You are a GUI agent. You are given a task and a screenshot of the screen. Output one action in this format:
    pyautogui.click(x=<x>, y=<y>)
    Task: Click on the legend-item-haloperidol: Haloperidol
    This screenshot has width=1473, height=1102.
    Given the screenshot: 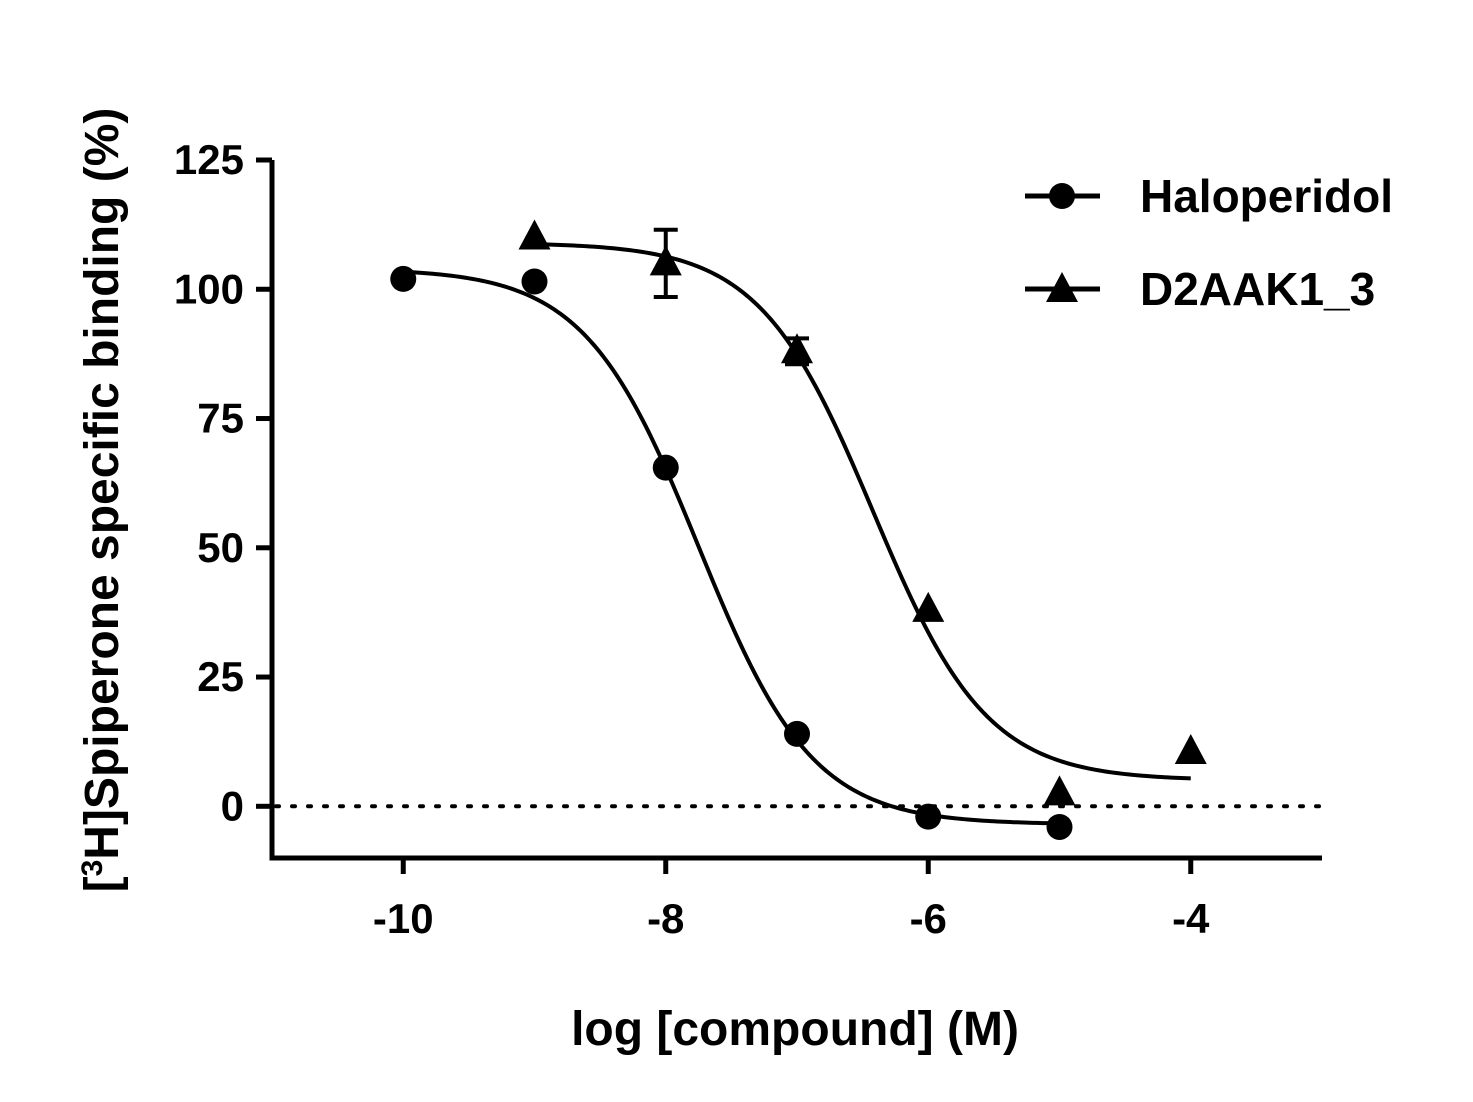 What is the action you would take?
    pyautogui.click(x=1209, y=196)
    